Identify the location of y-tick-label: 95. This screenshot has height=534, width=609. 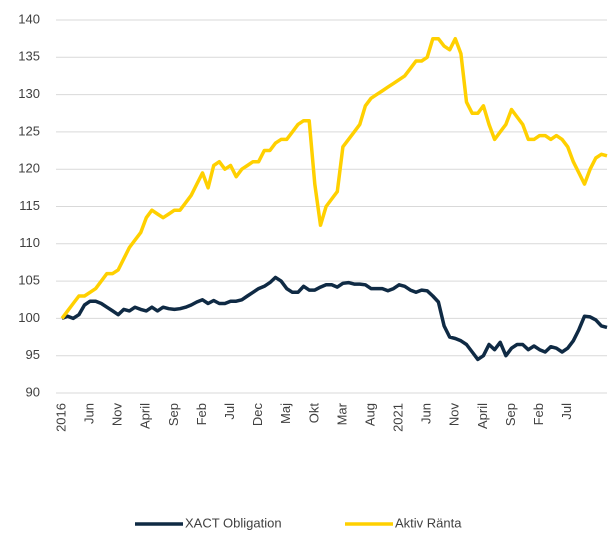
(33, 354).